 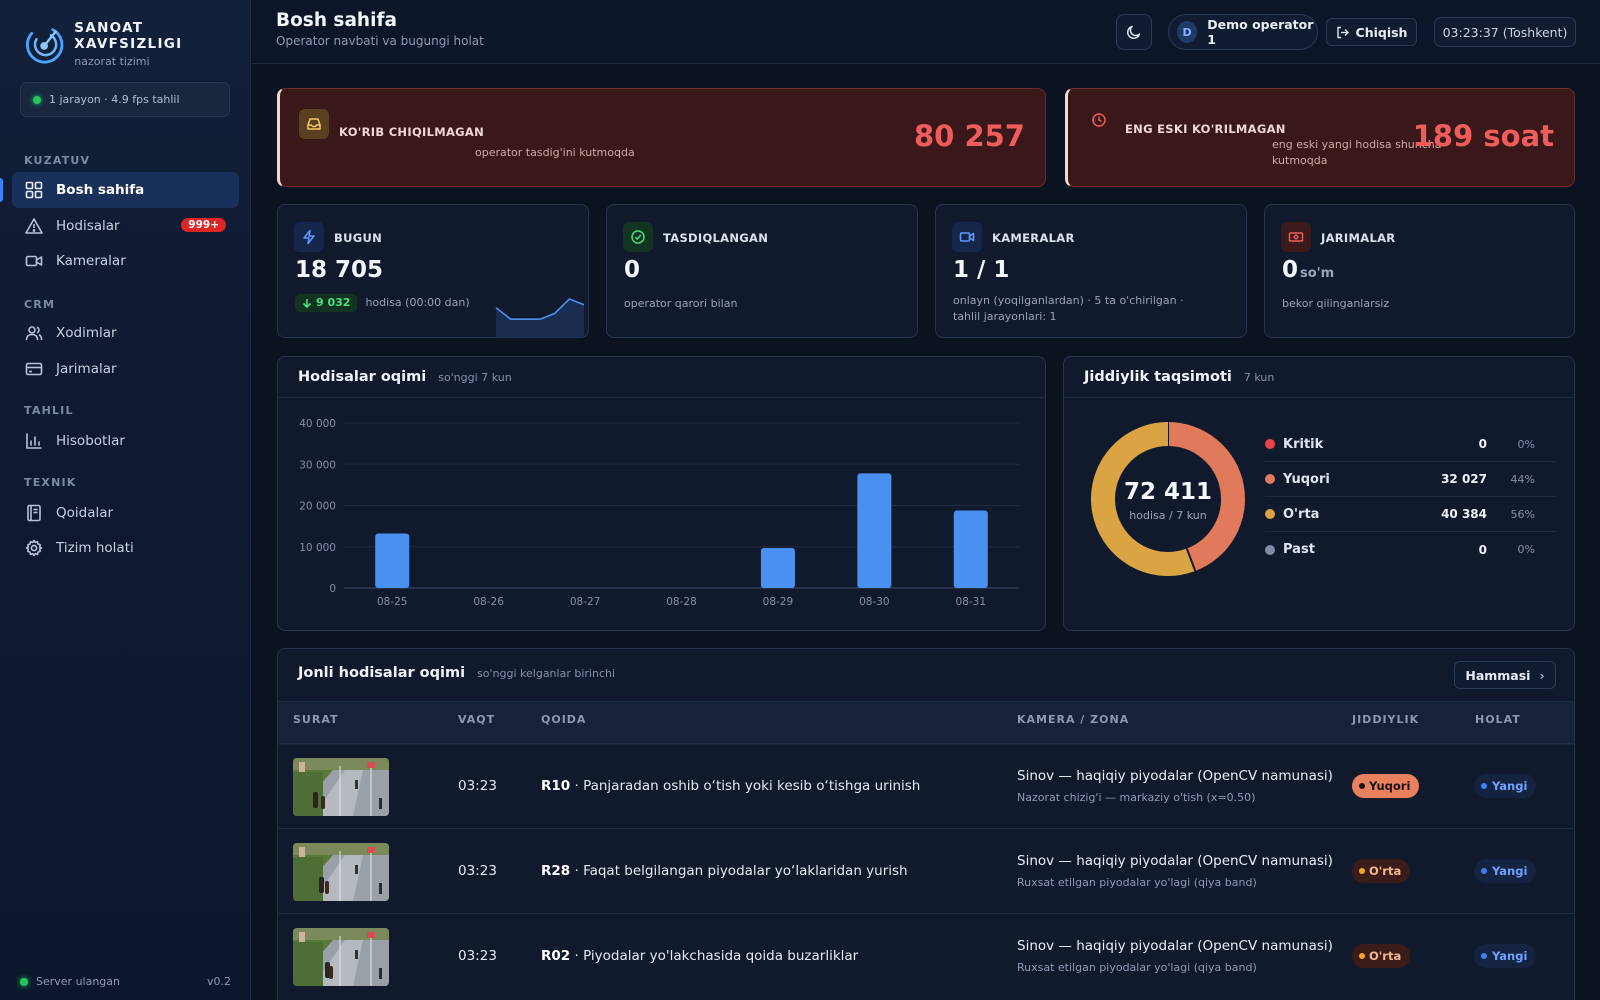 What do you see at coordinates (1371, 32) in the screenshot?
I see `logout-button: Chiqish` at bounding box center [1371, 32].